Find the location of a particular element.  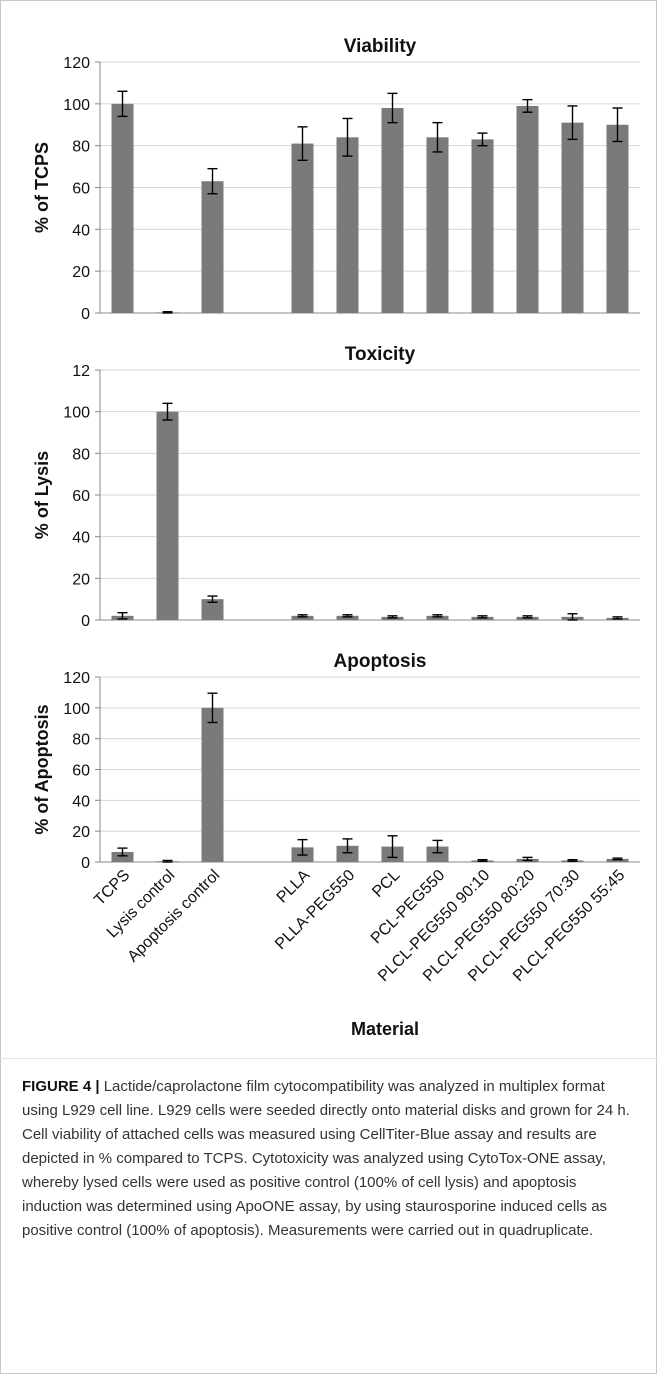

y-axis-label-0: % of TCPS is located at coordinates (42, 187).